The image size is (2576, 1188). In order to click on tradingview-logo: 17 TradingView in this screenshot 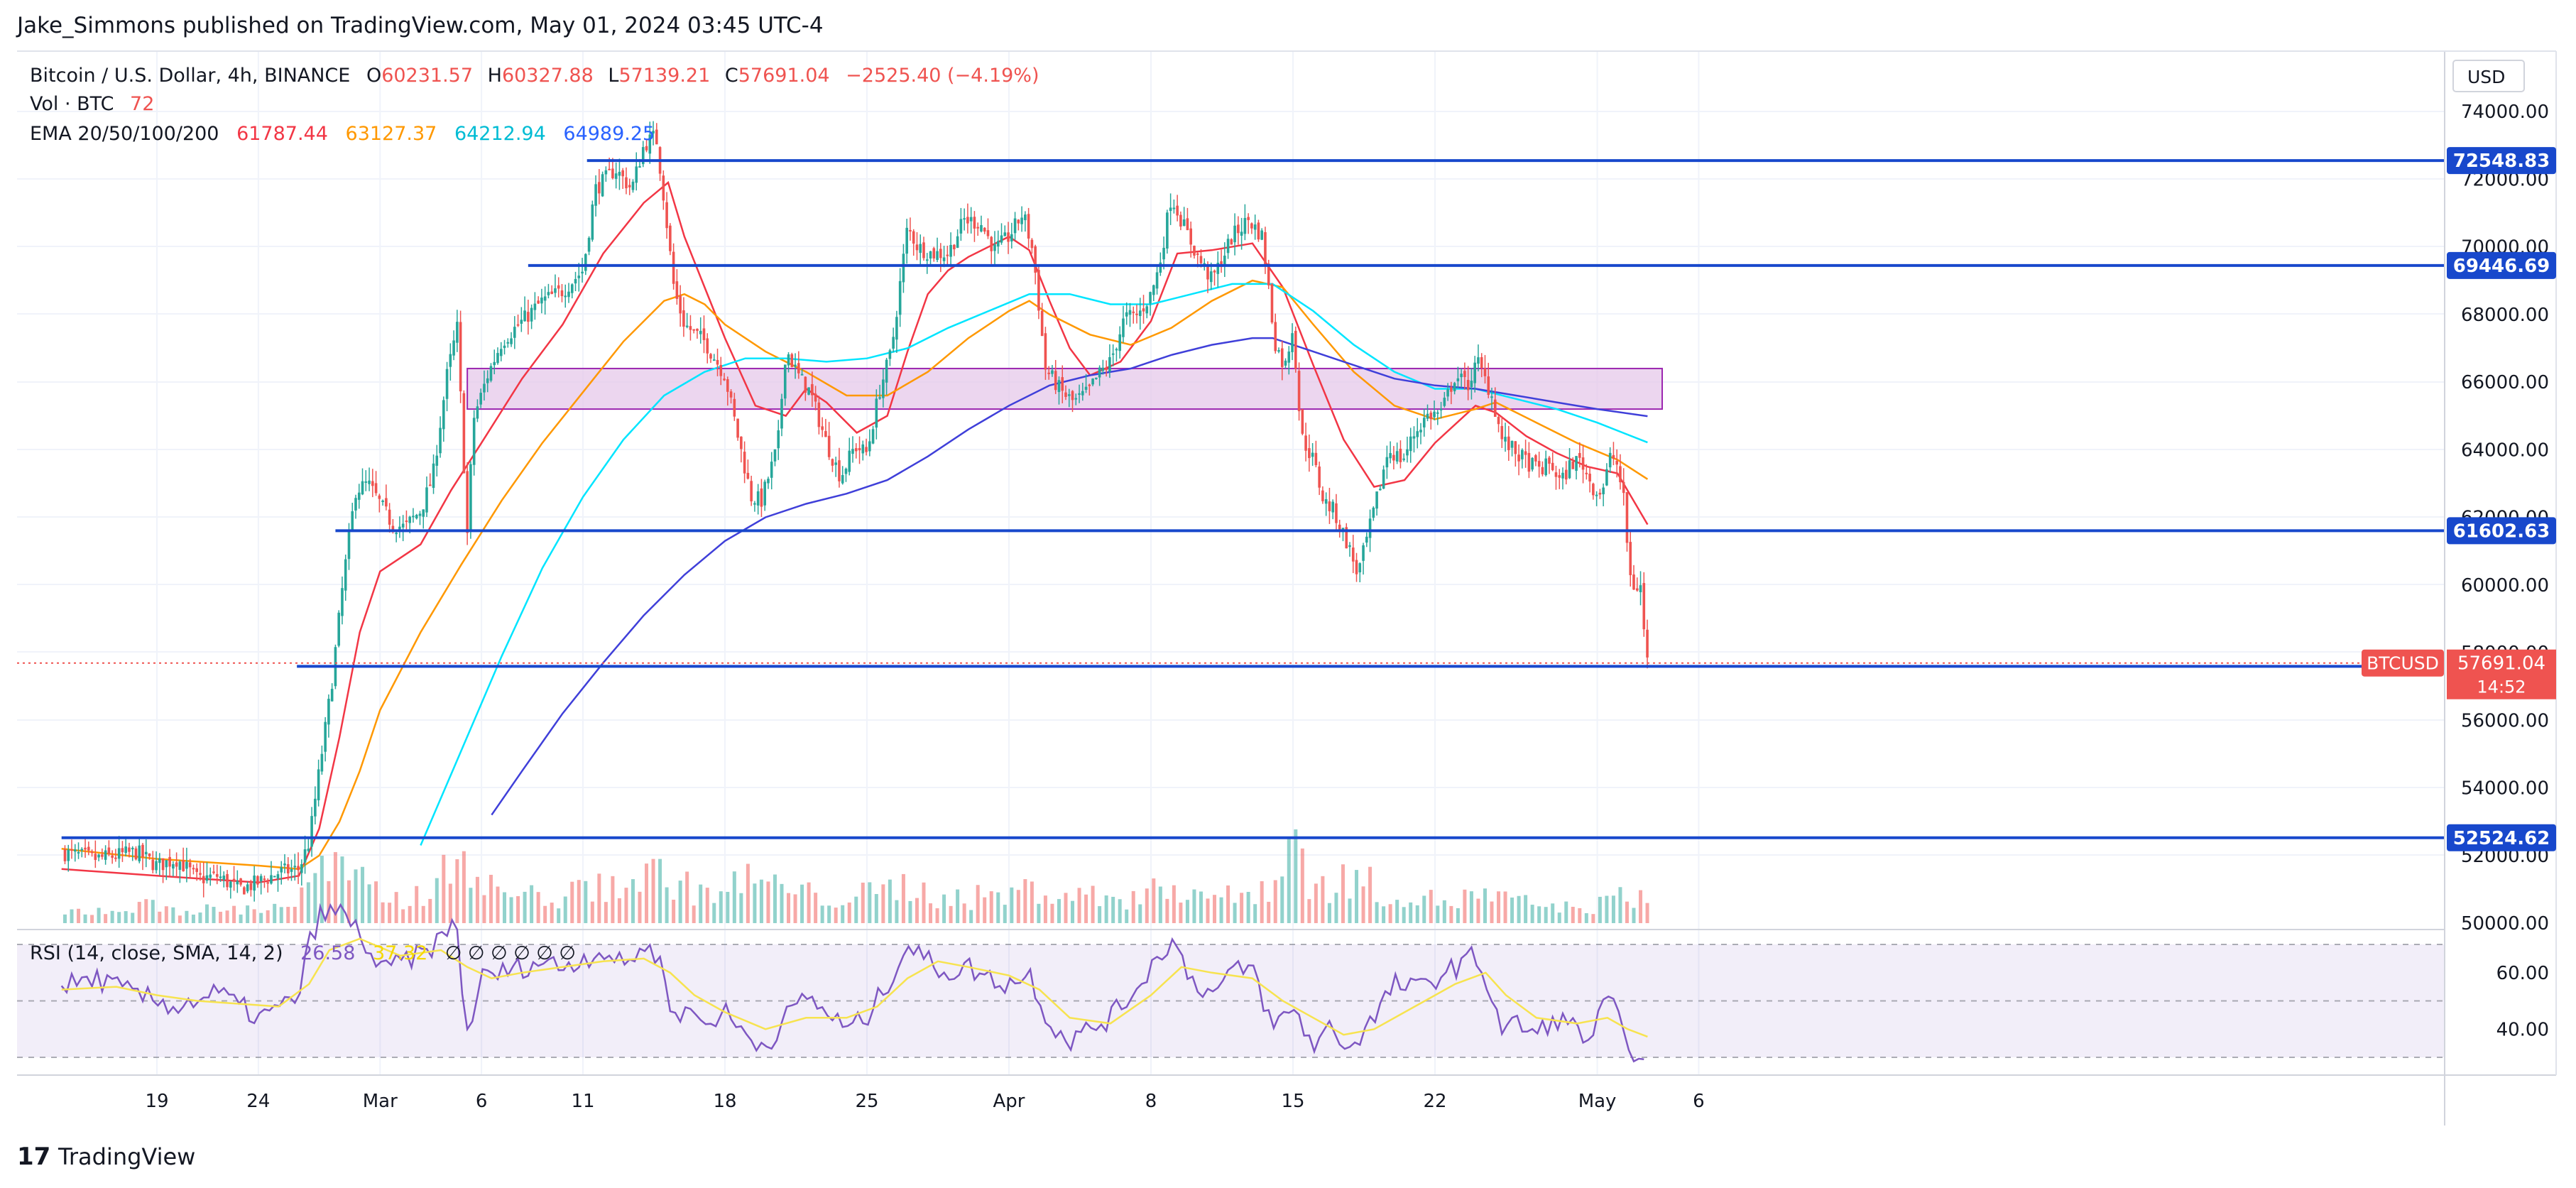, I will do `click(106, 1157)`.